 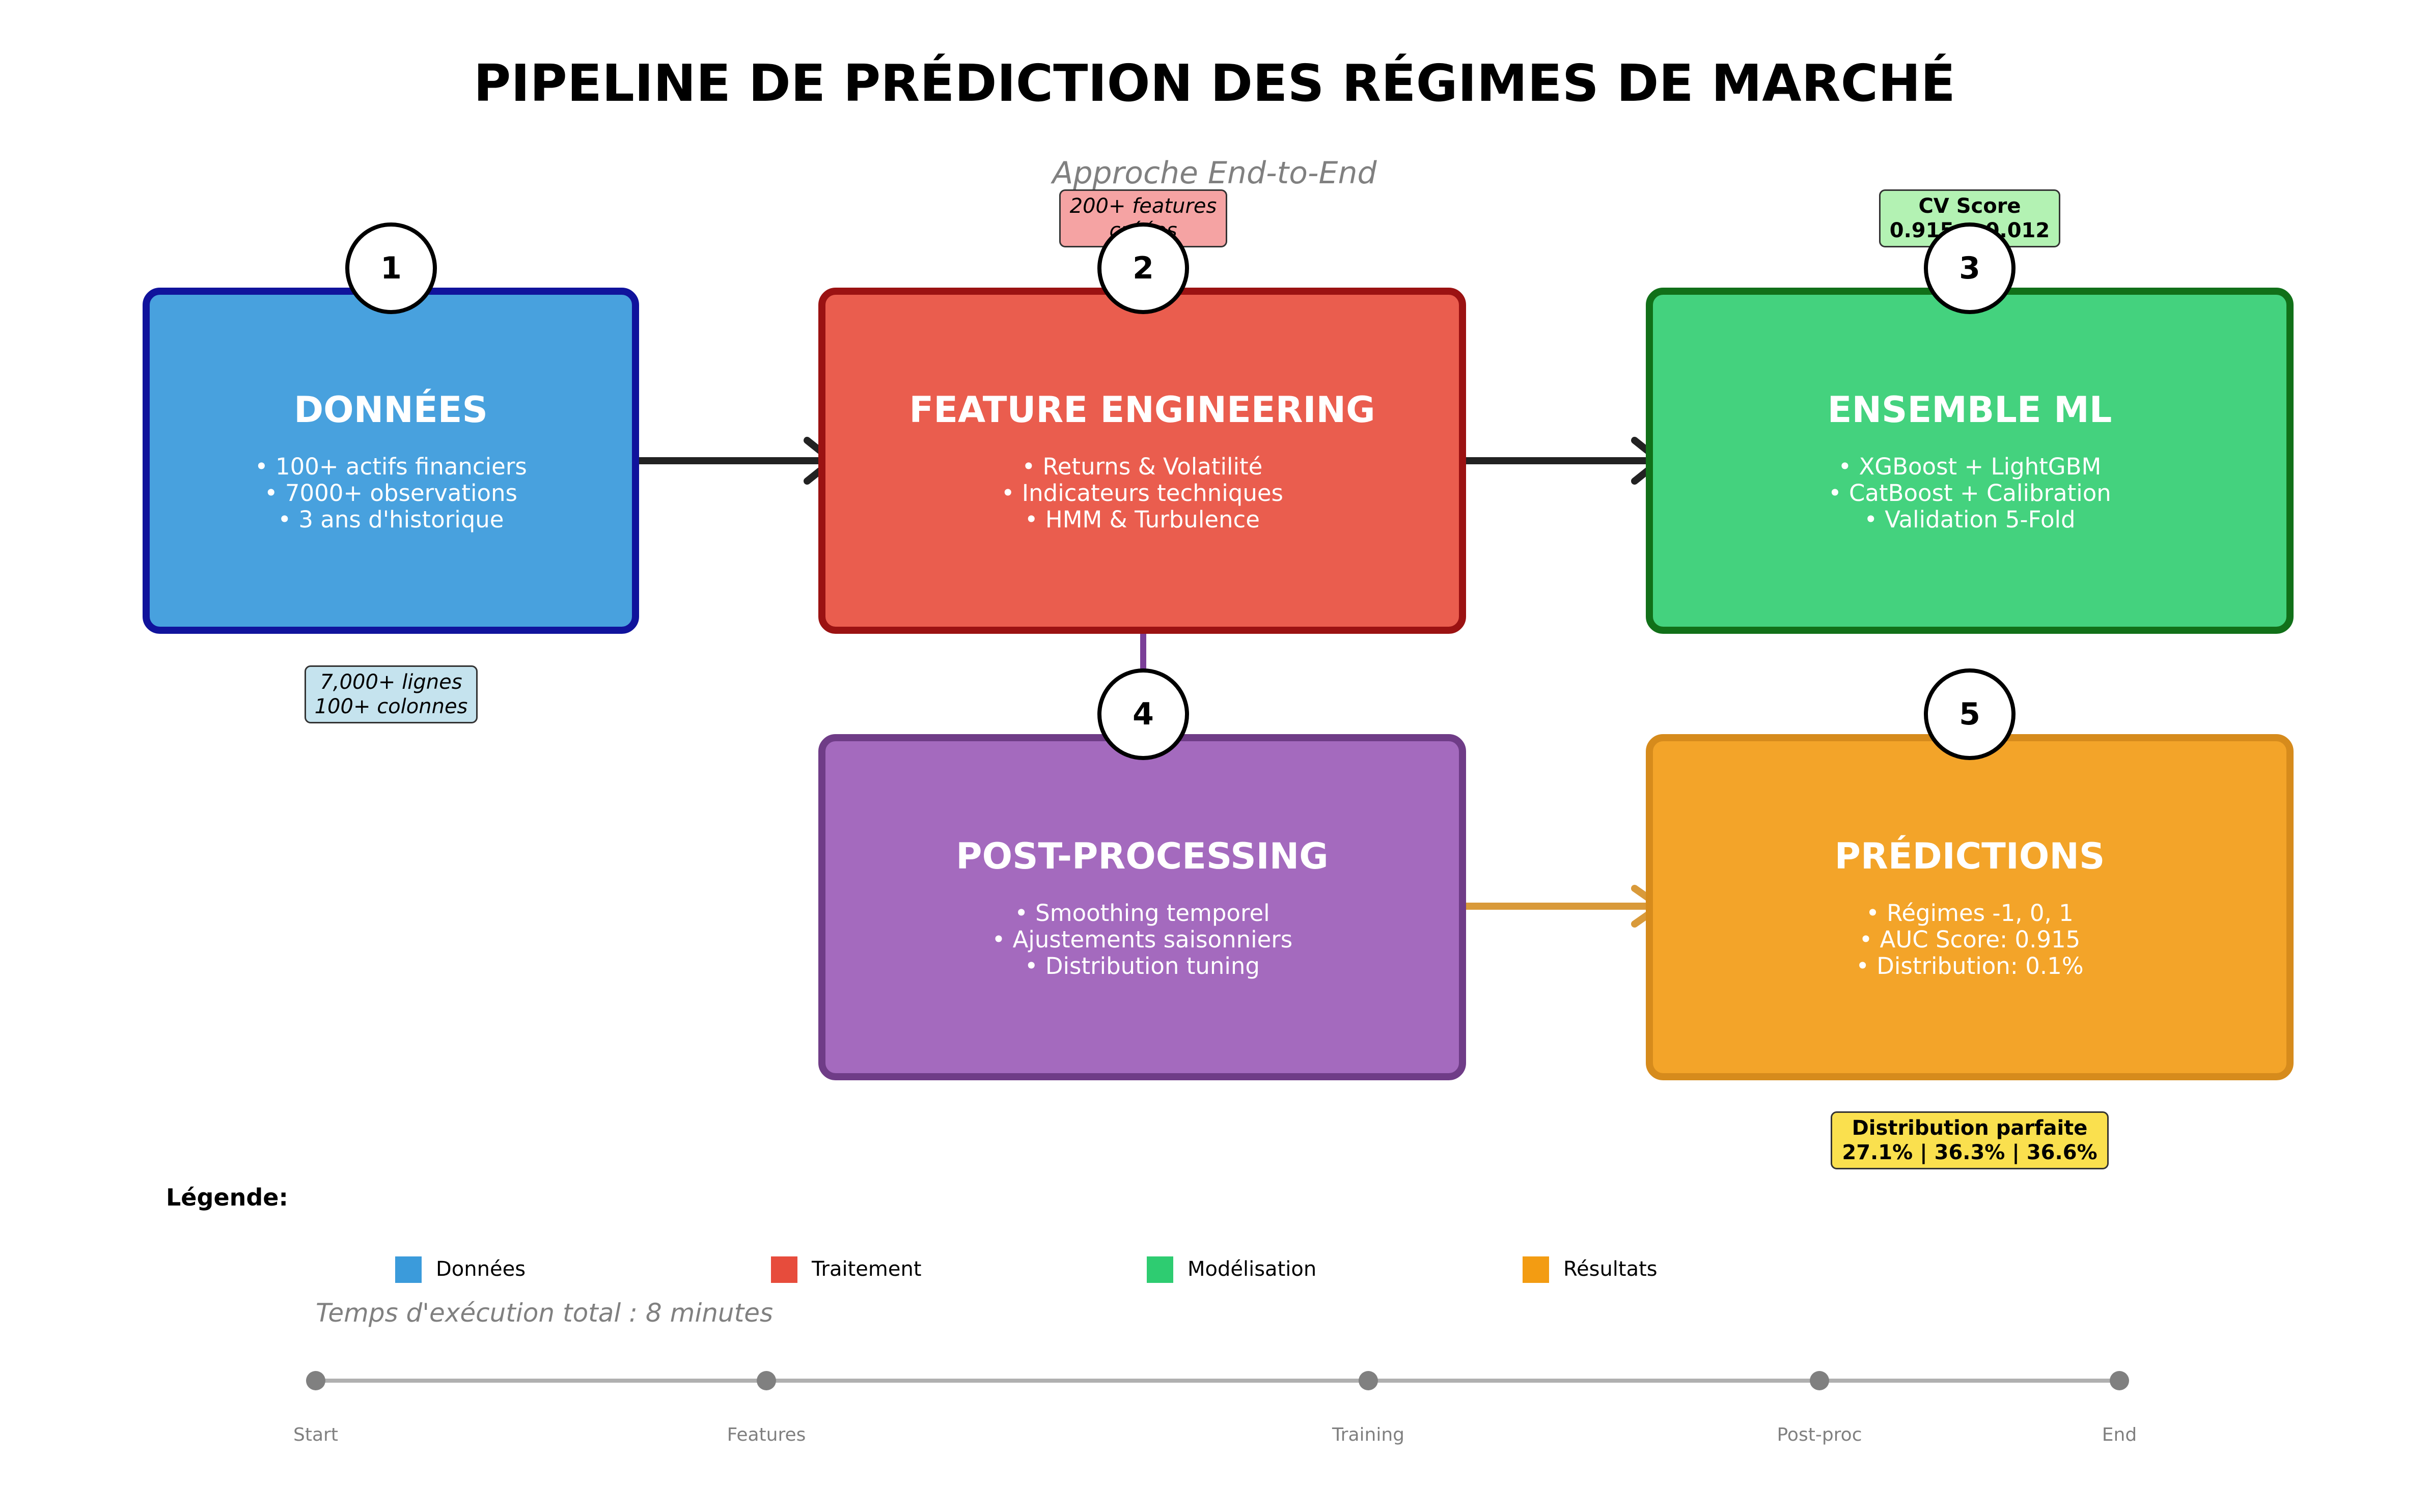 I want to click on timeline-label-postproc: Post-proc, so click(x=1819, y=1434).